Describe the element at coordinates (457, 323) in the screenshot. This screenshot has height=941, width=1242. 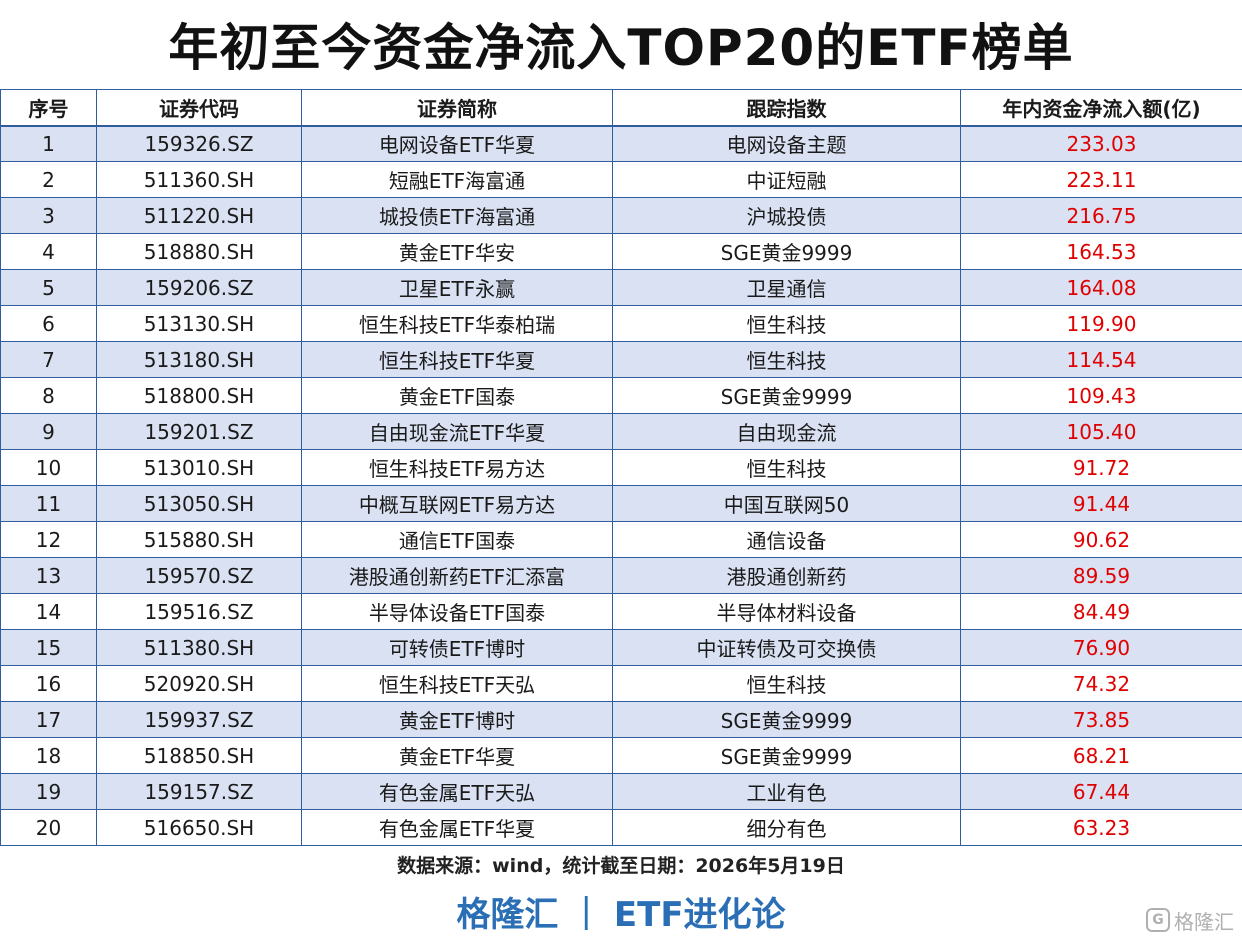
I see `cell-name: 恒生科技ETF华泰柏瑞` at that location.